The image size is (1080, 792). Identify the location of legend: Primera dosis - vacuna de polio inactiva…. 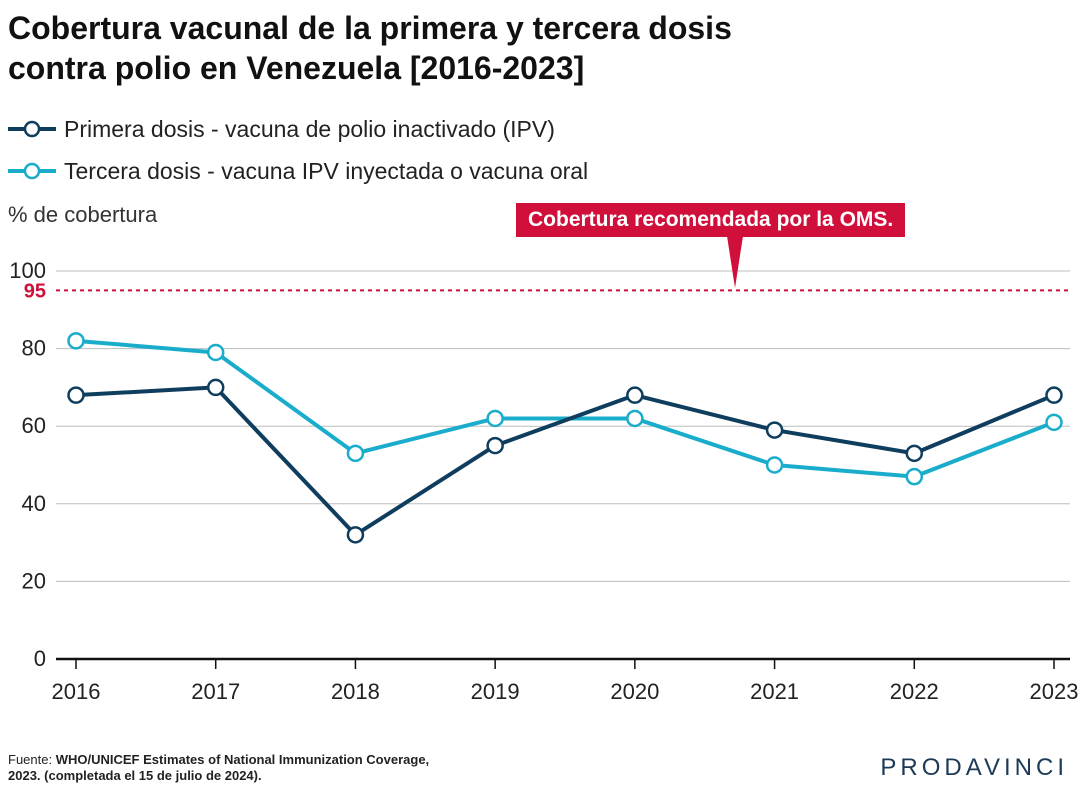
(298, 150).